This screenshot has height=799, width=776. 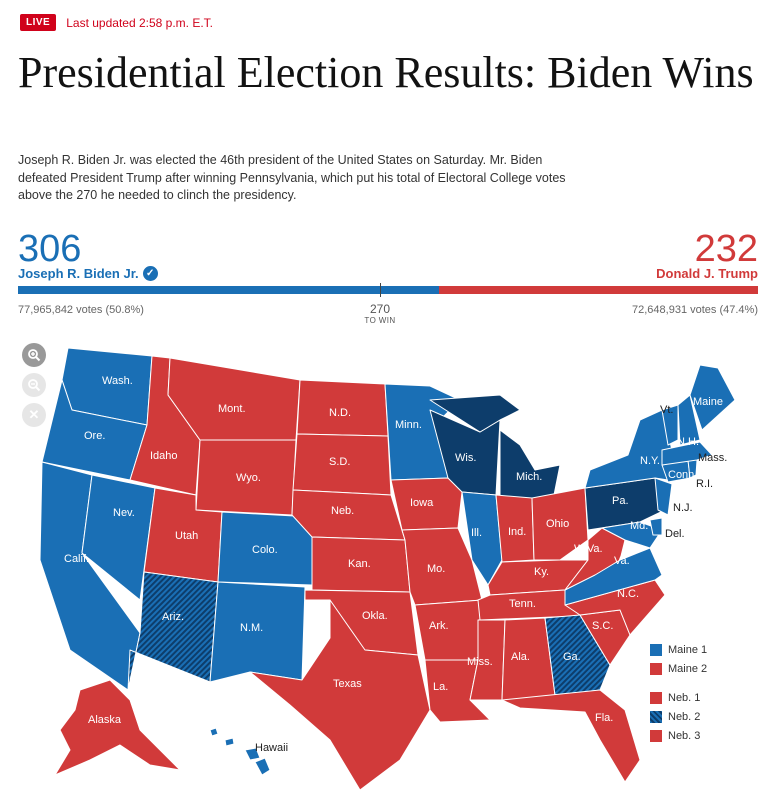 I want to click on to-win-label: 270 TO WIN, so click(x=380, y=313).